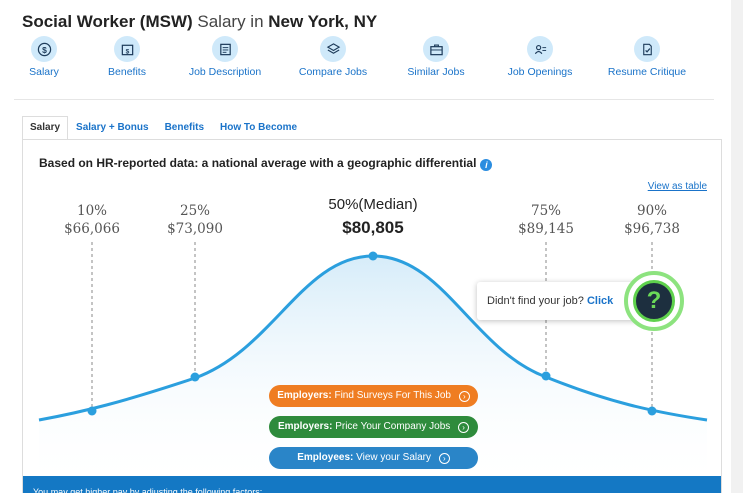 This screenshot has width=743, height=493. Describe the element at coordinates (546, 211) in the screenshot. I see `p75-label: 75%` at that location.